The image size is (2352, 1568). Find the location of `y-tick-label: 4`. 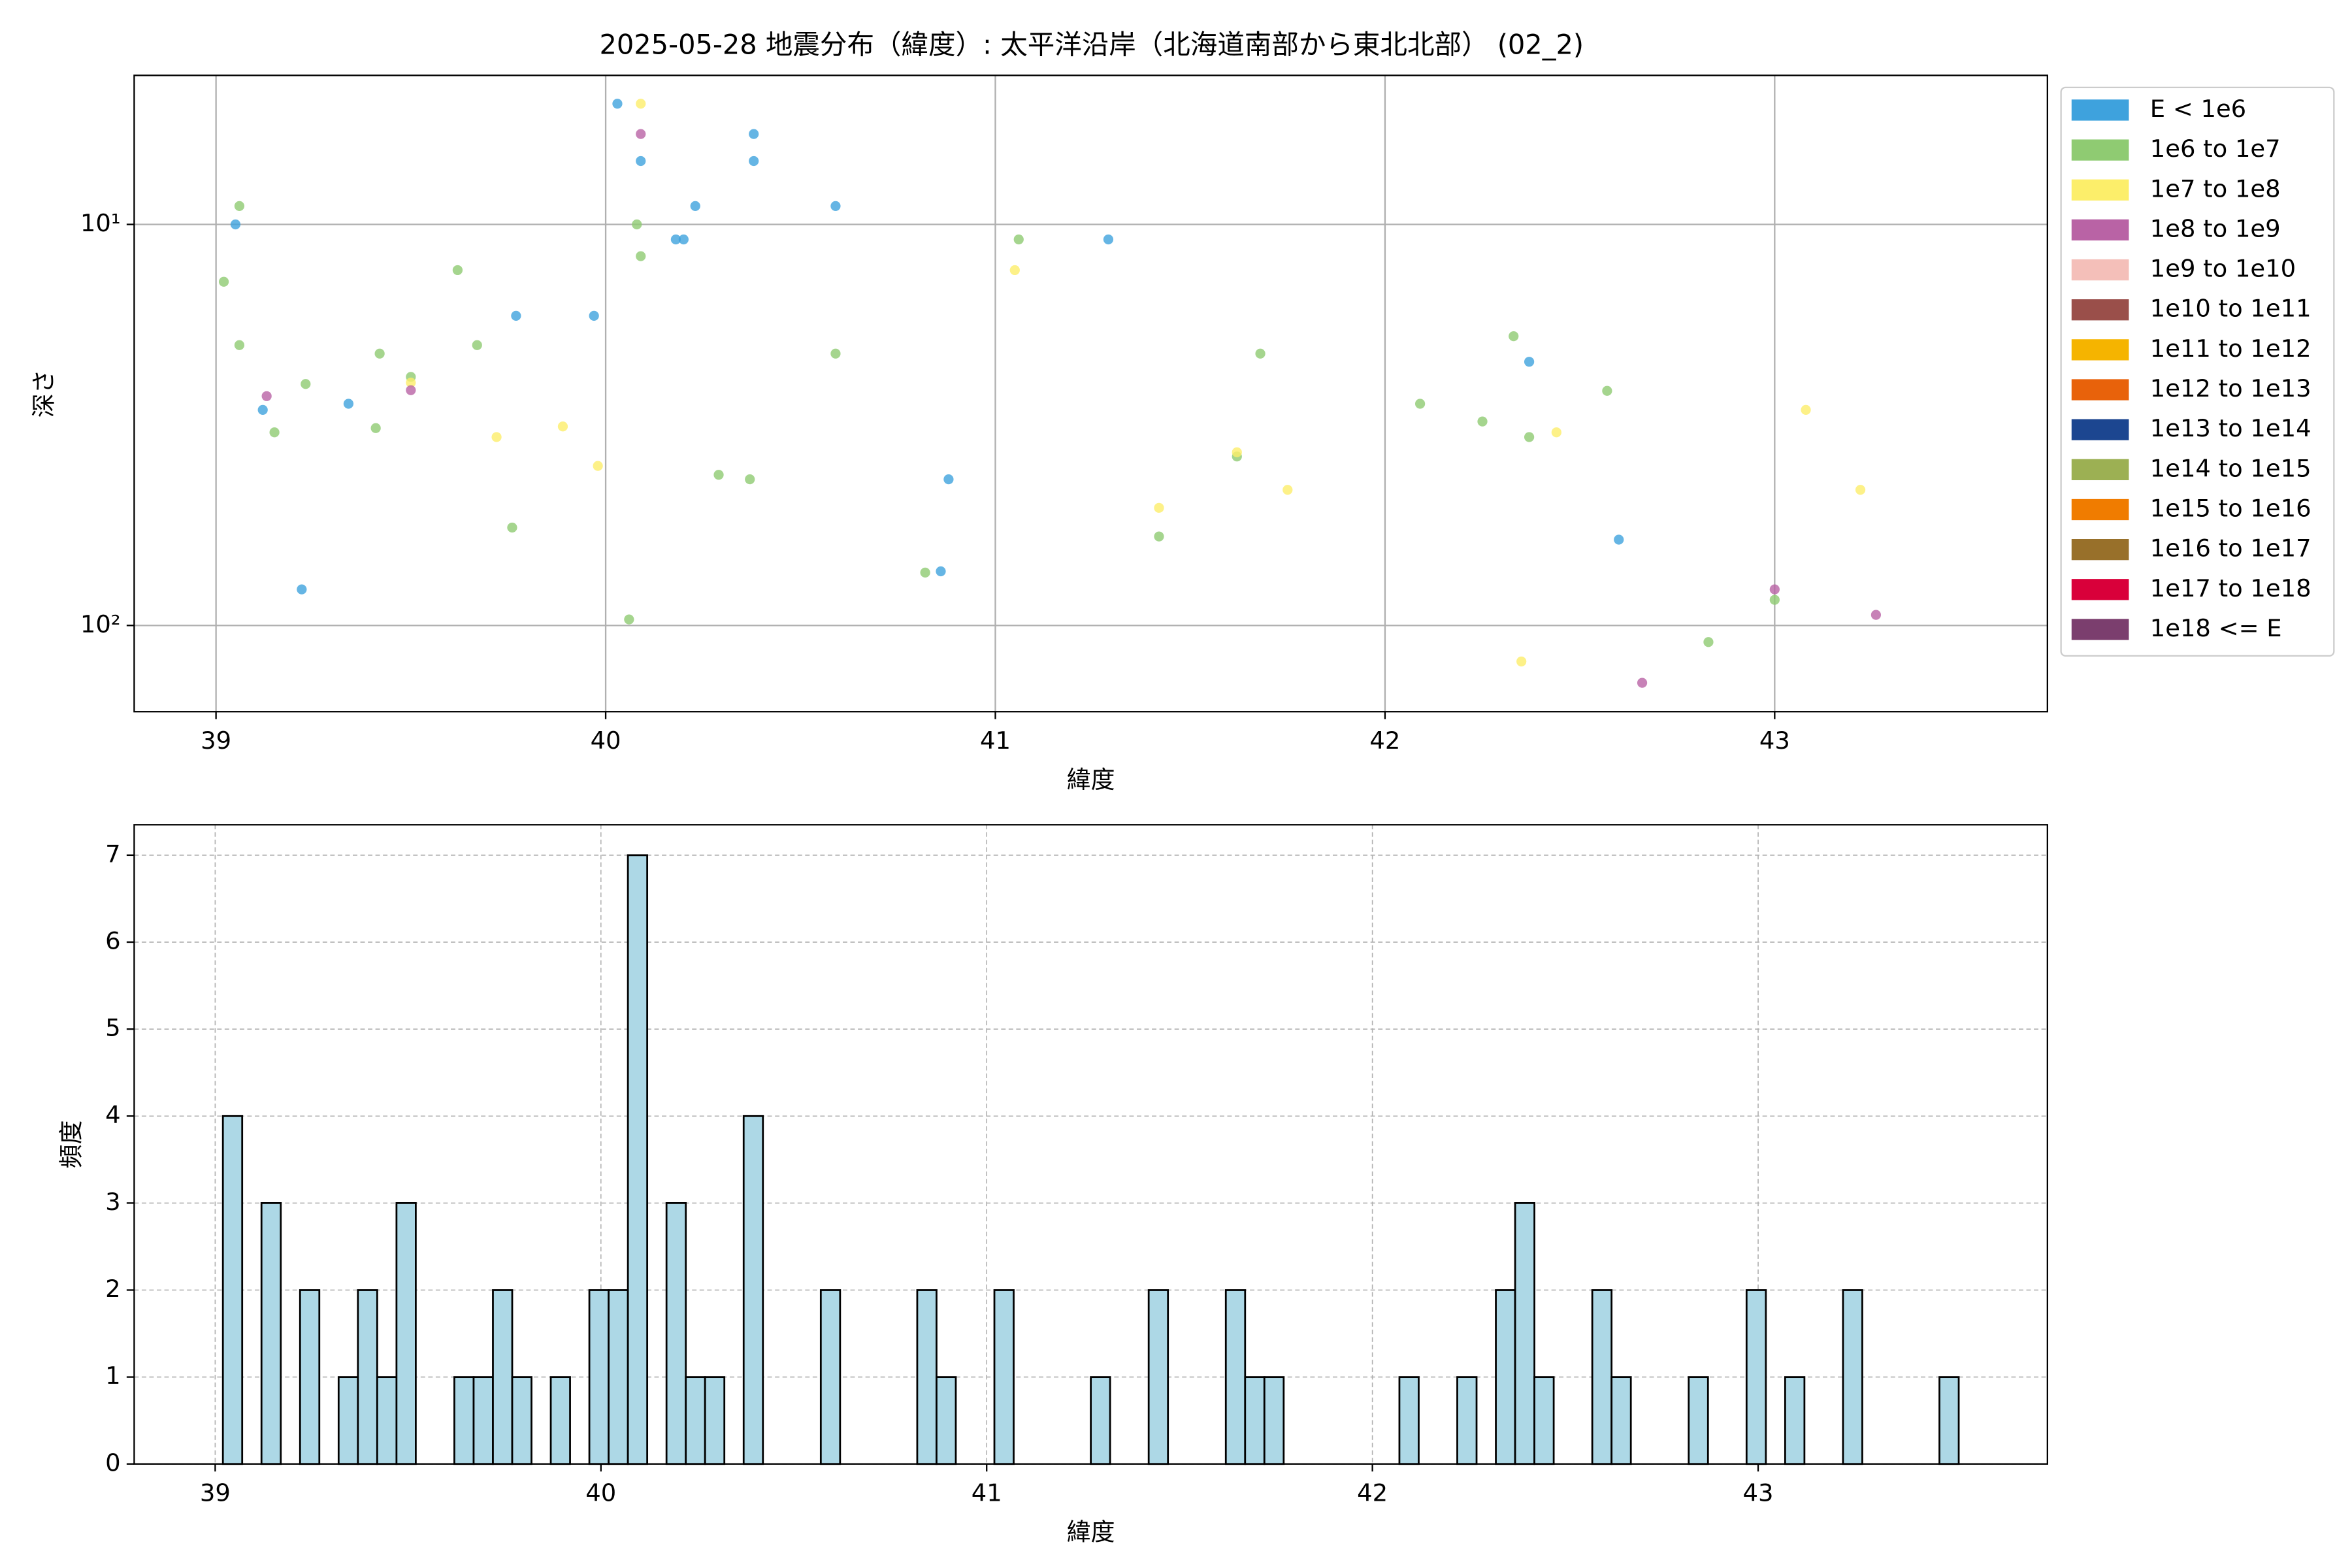

y-tick-label: 4 is located at coordinates (112, 1115).